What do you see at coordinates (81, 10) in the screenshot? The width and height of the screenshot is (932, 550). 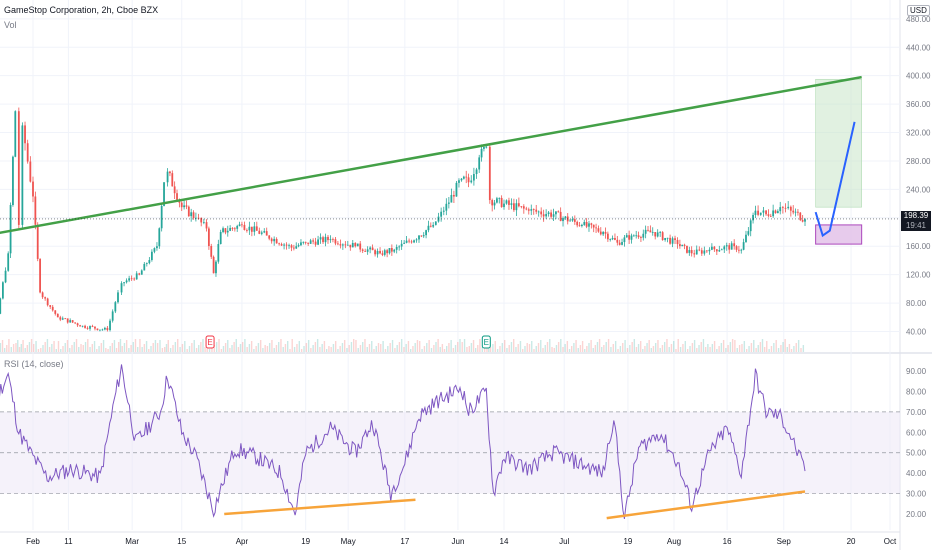 I see `symbol-title: GameStop Corporation, 2h, Cboe BZX` at bounding box center [81, 10].